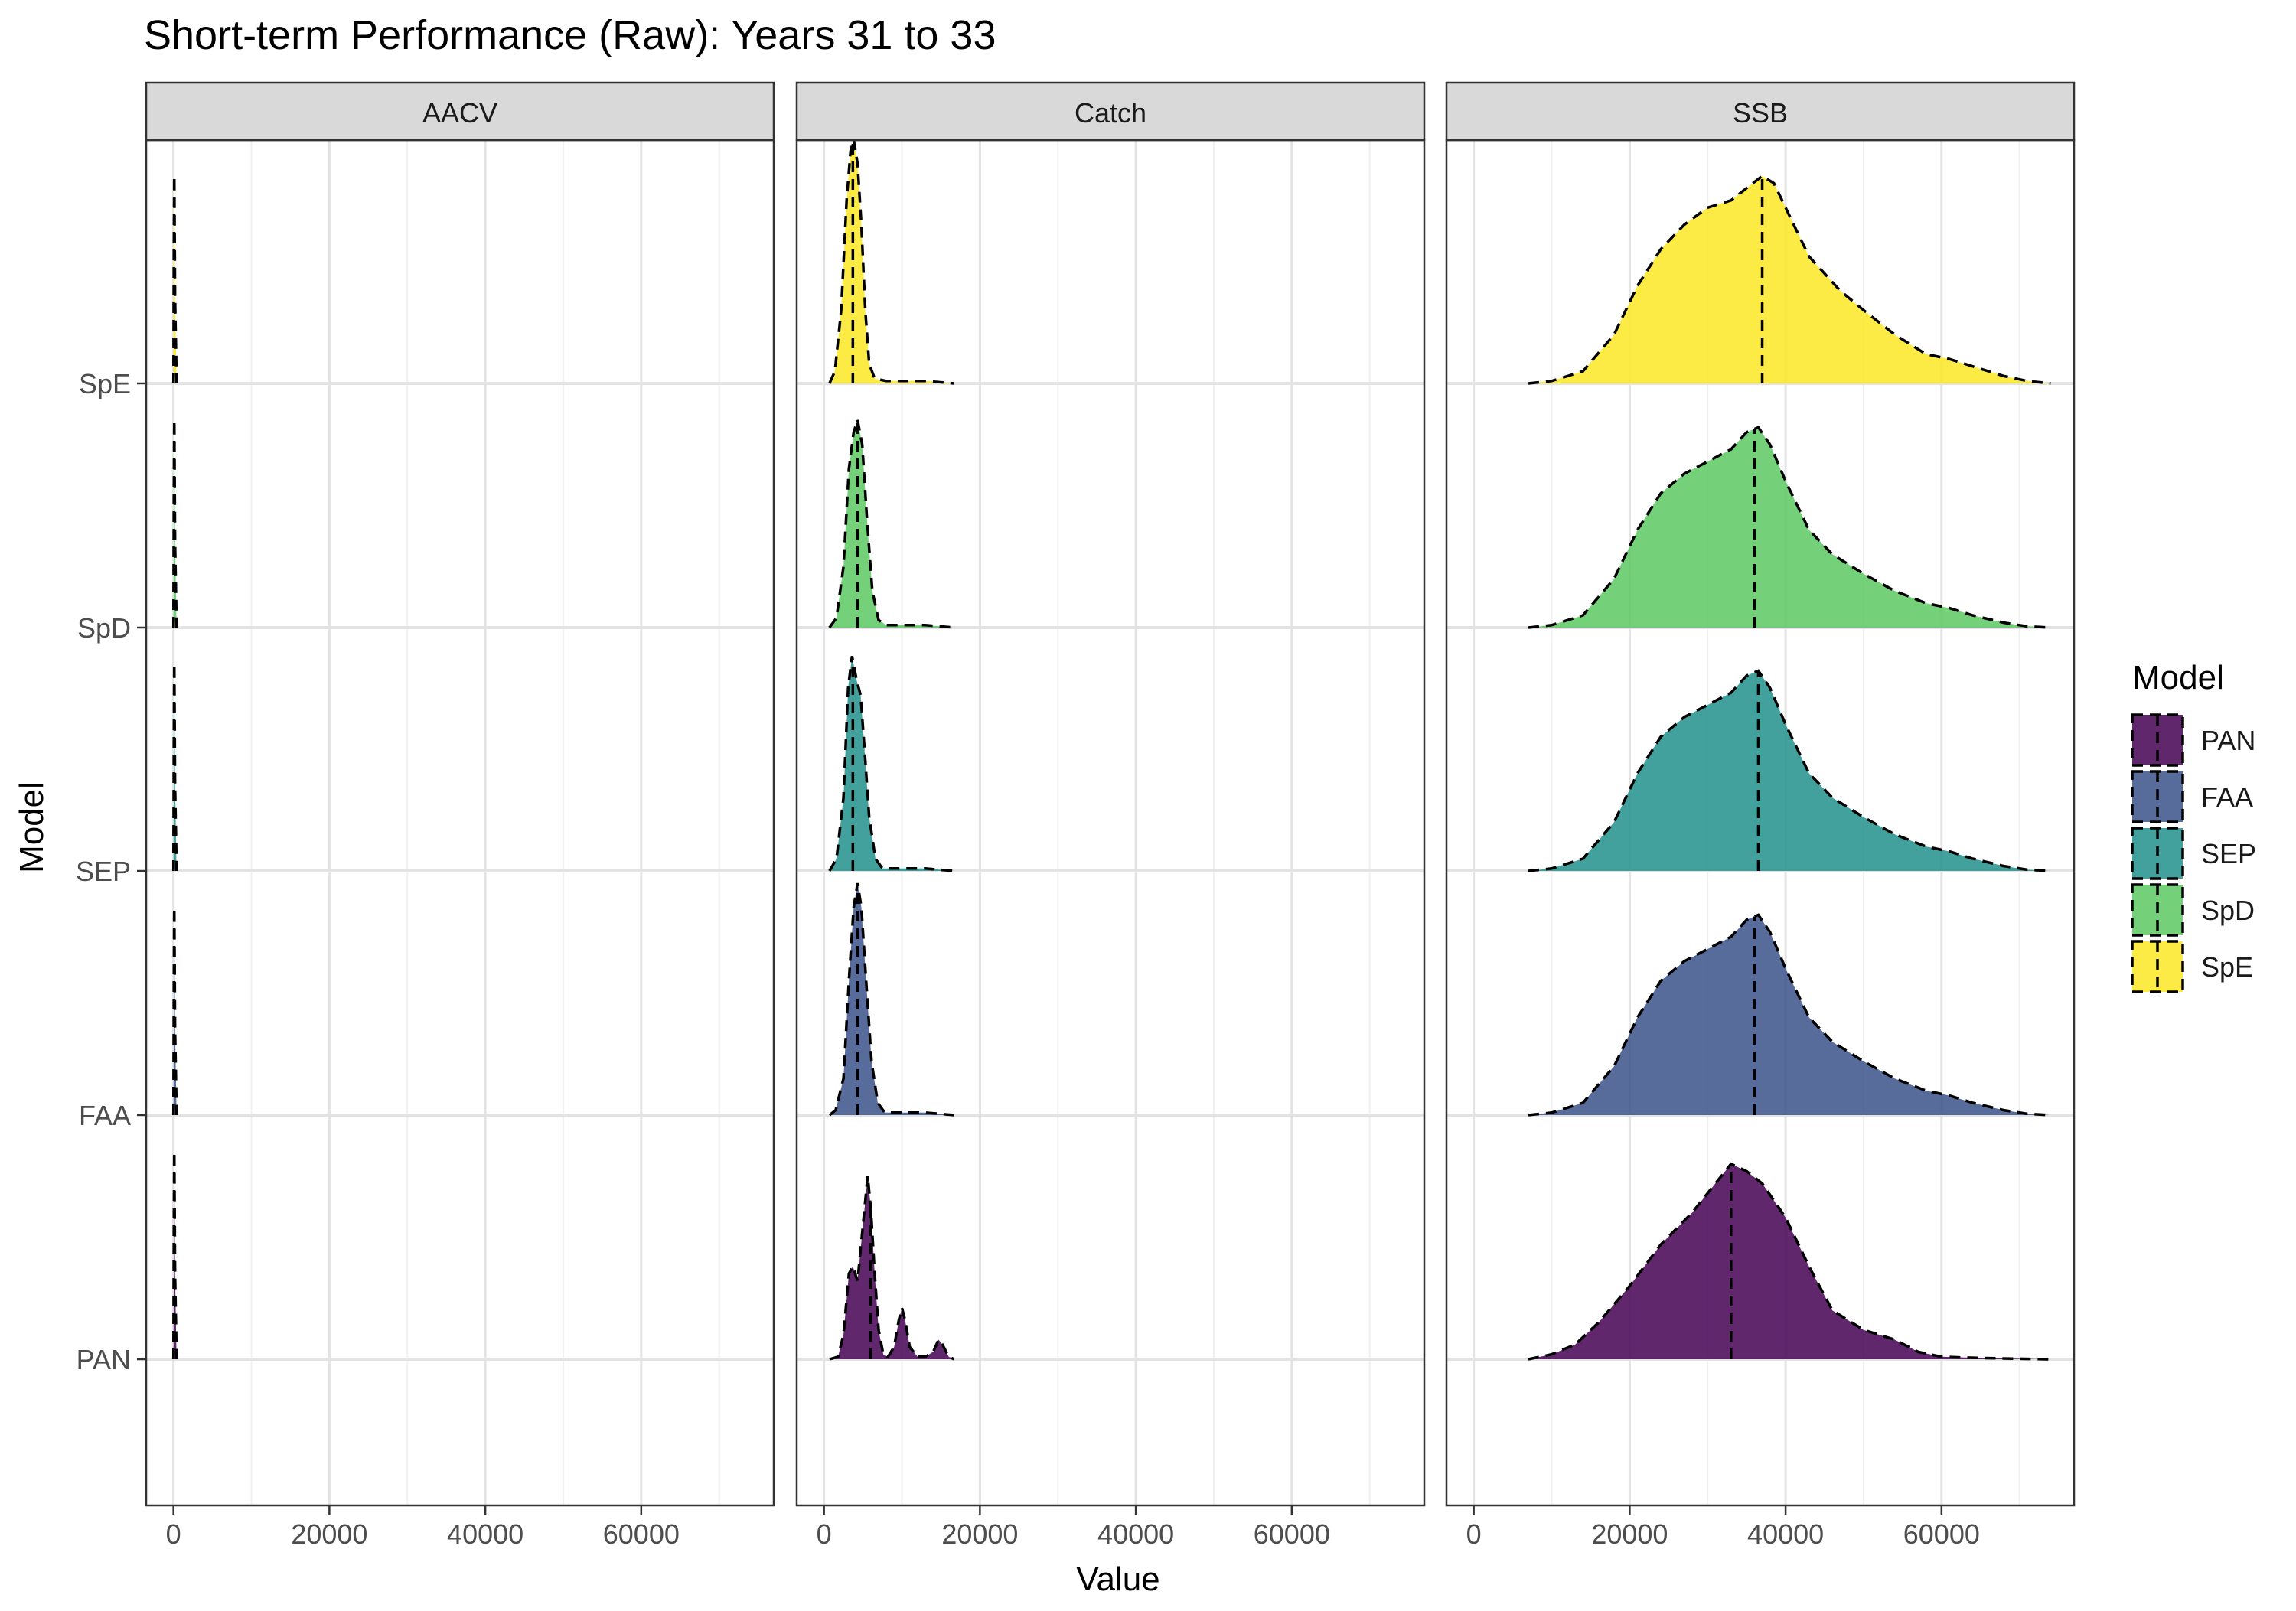 The height and width of the screenshot is (1611, 2296). Describe the element at coordinates (2192, 966) in the screenshot. I see `legend-item-spe: SpE` at that location.